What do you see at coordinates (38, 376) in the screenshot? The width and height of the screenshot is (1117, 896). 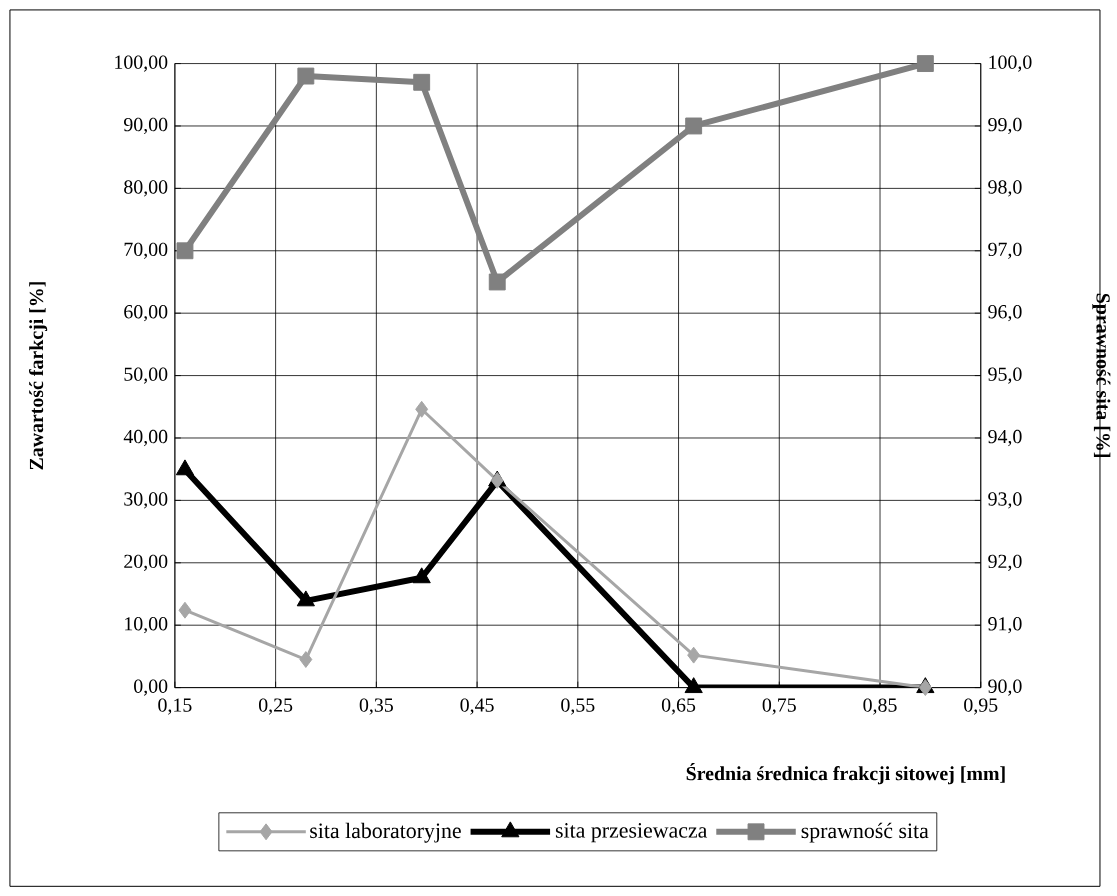 I see `y-axis-title: Zawartość farkcji [%]` at bounding box center [38, 376].